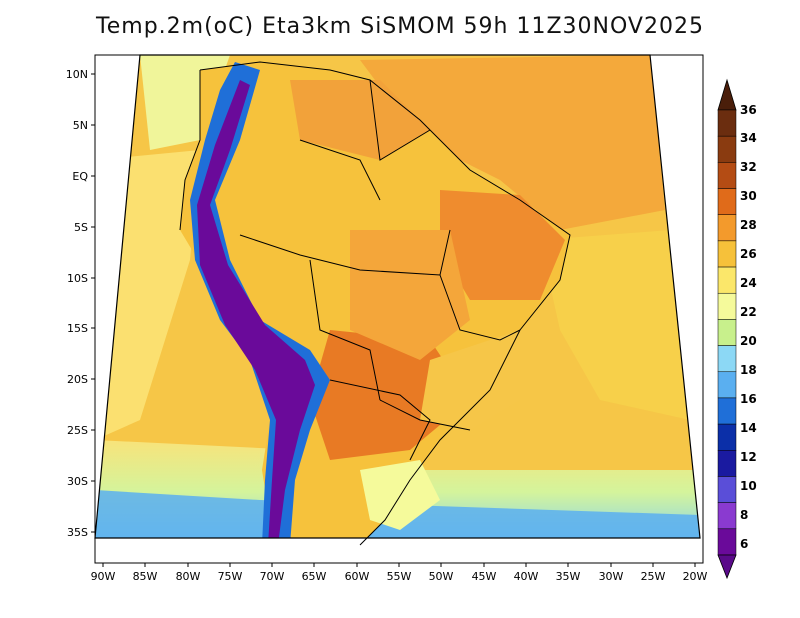  What do you see at coordinates (512, 142) in the screenshot?
I see `warm-ocean-north` at bounding box center [512, 142].